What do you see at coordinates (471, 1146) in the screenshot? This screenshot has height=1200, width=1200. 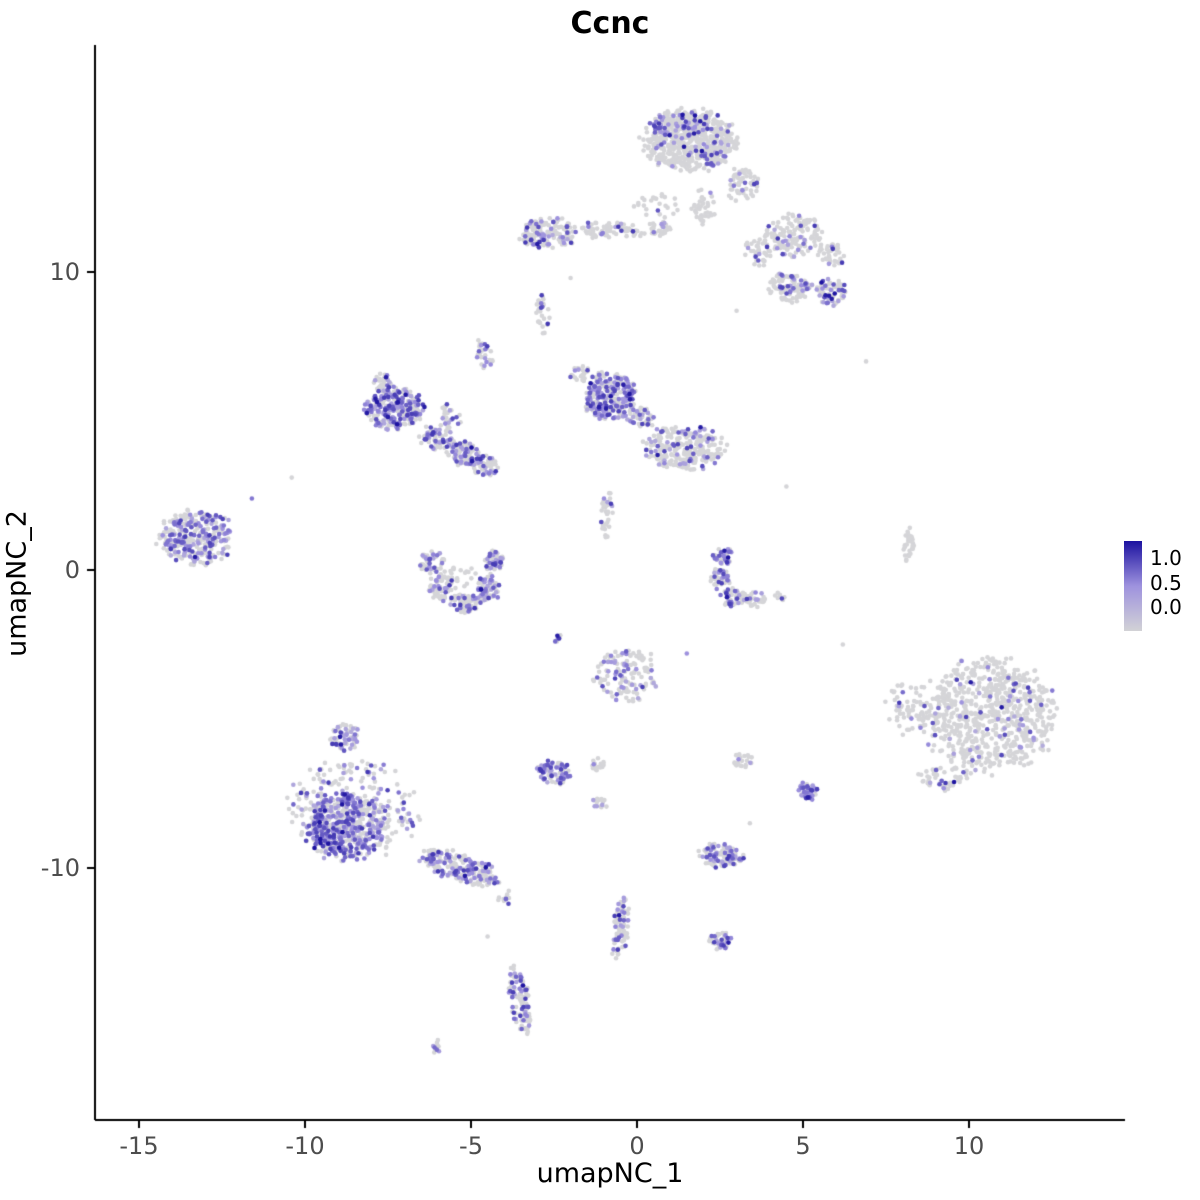 I see `x-tick-label: -5` at bounding box center [471, 1146].